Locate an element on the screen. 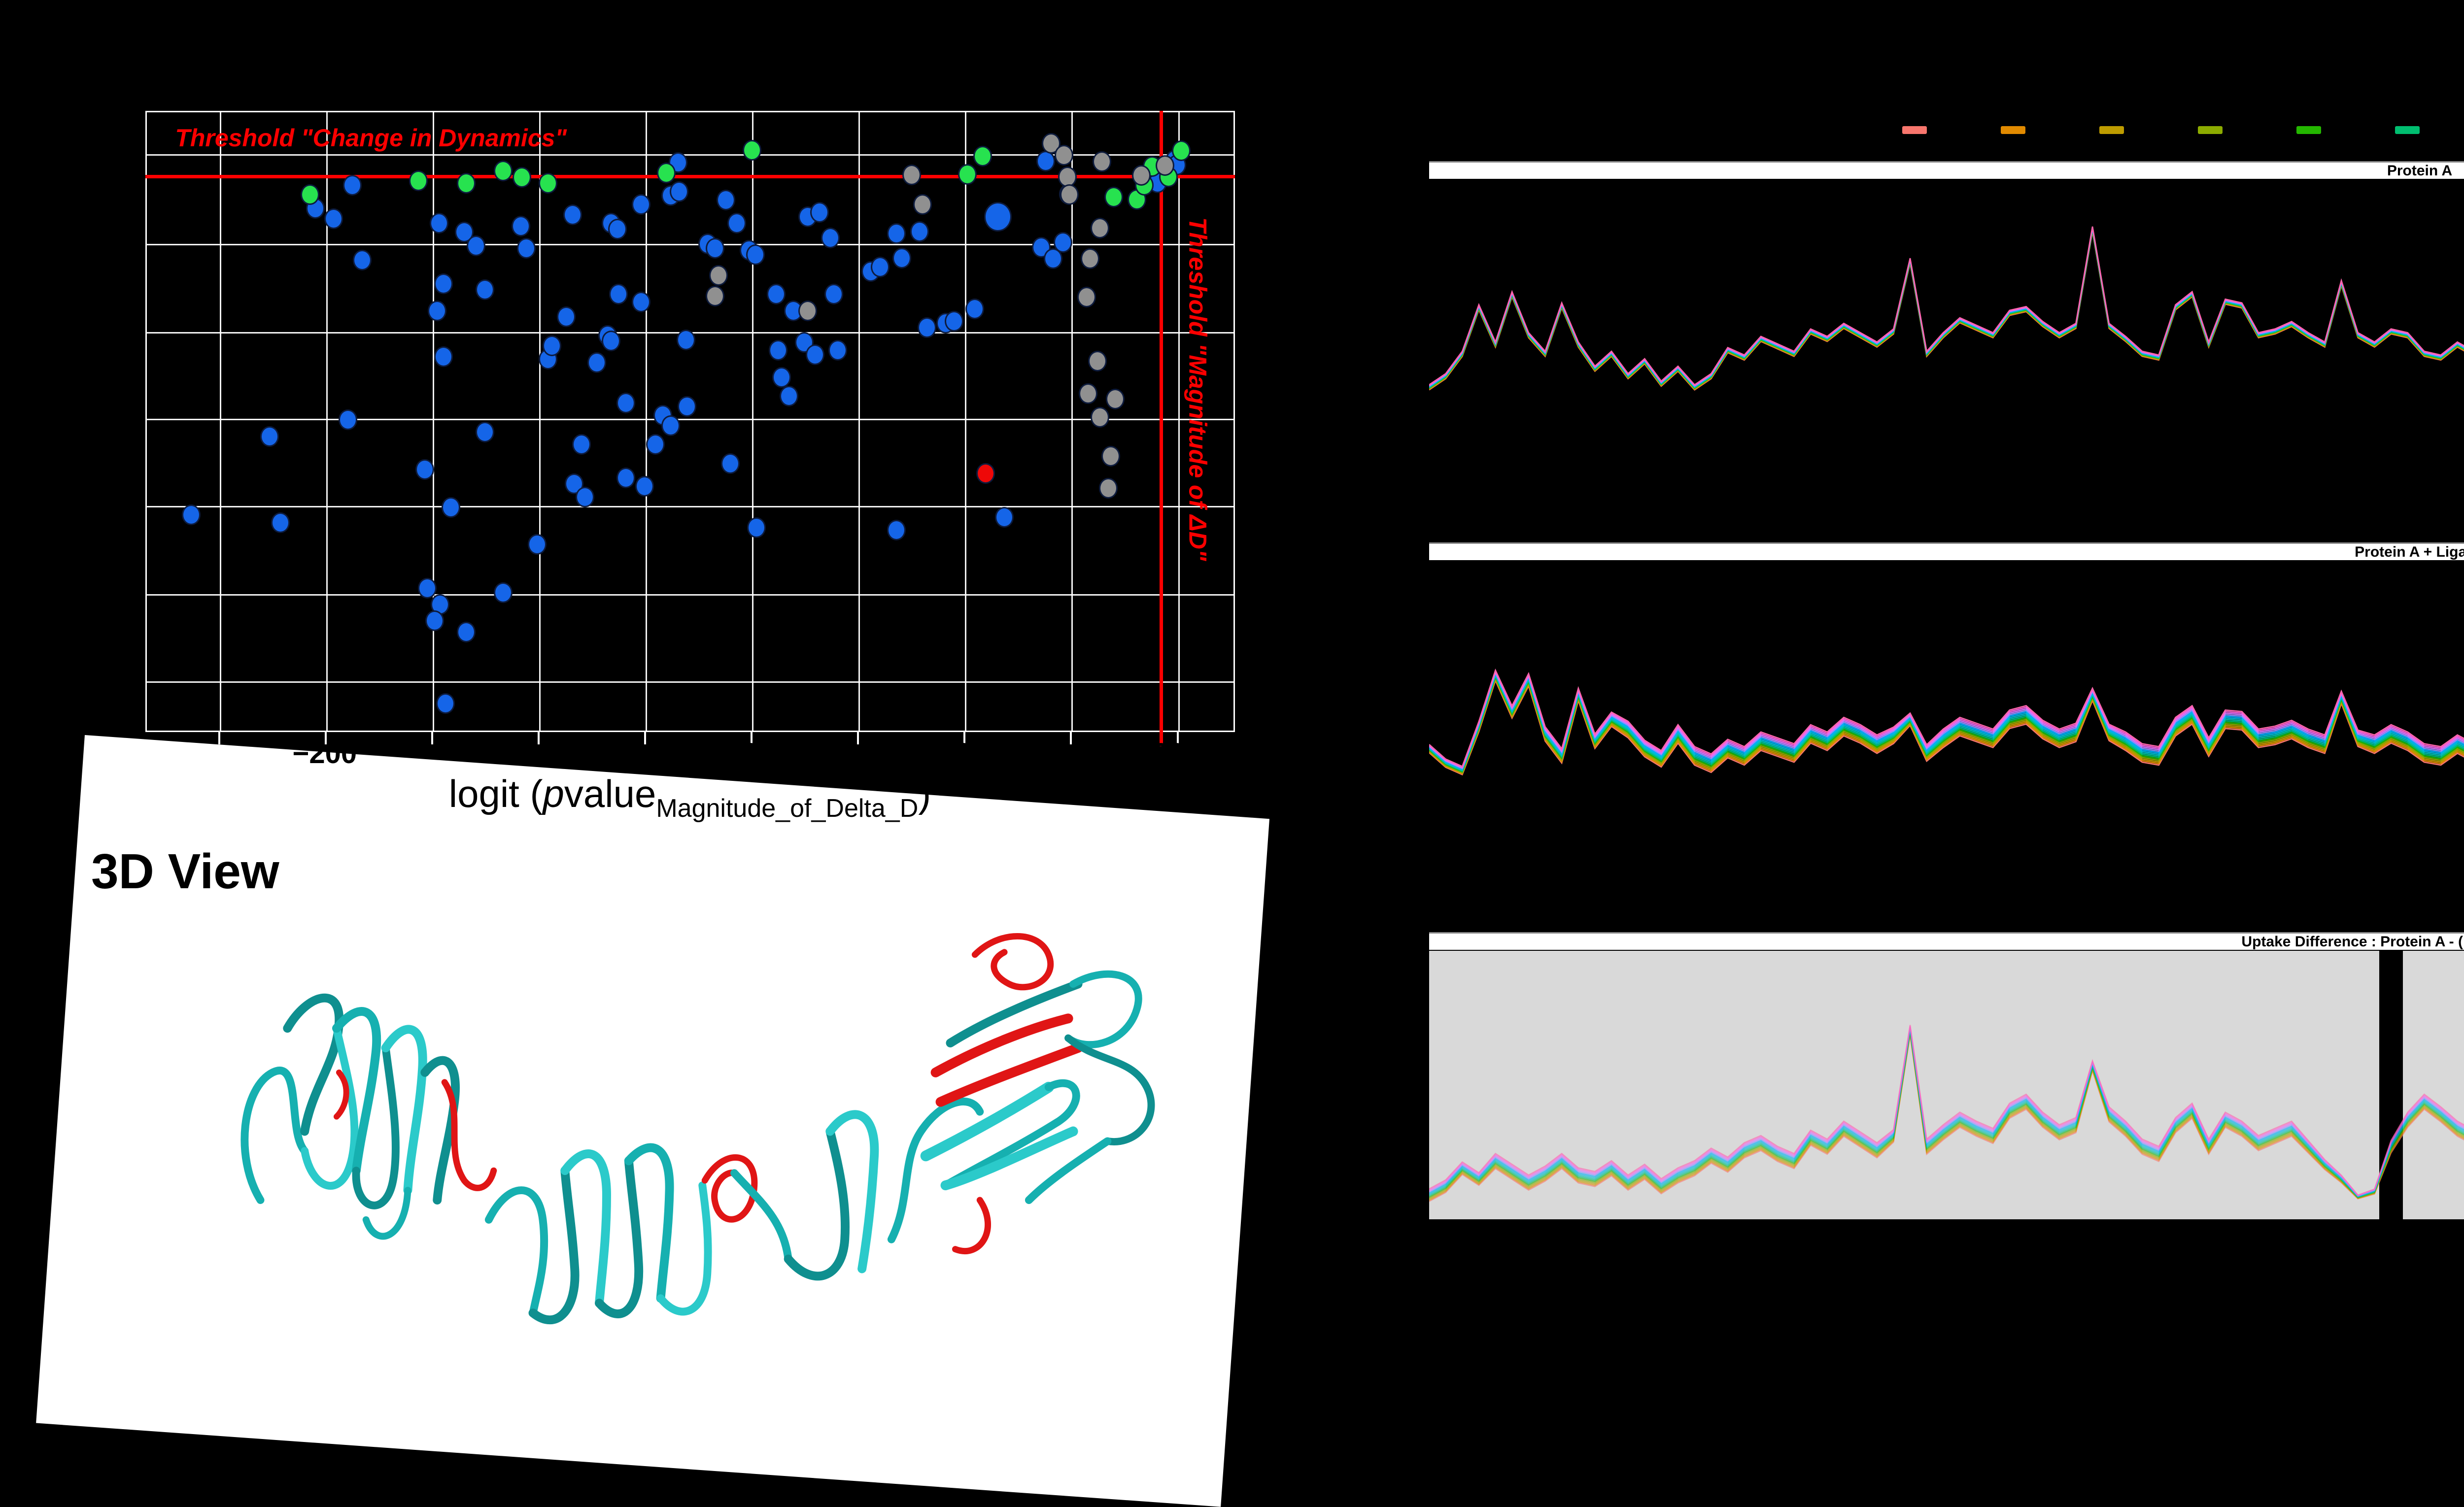  protein-ribbon-structure is located at coordinates (741, 1131).